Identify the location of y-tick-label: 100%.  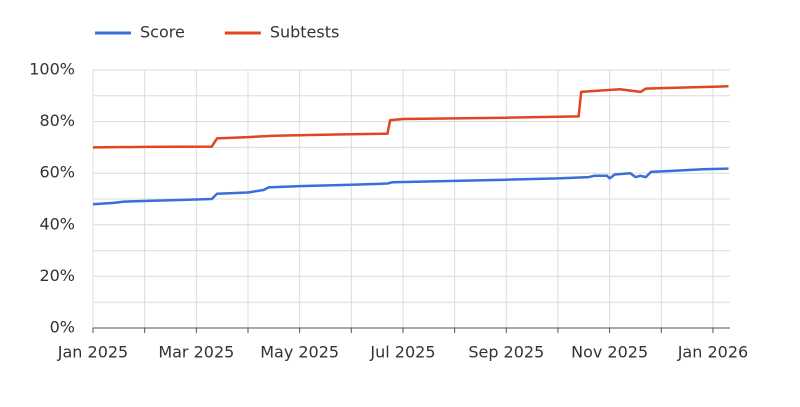
(52, 69).